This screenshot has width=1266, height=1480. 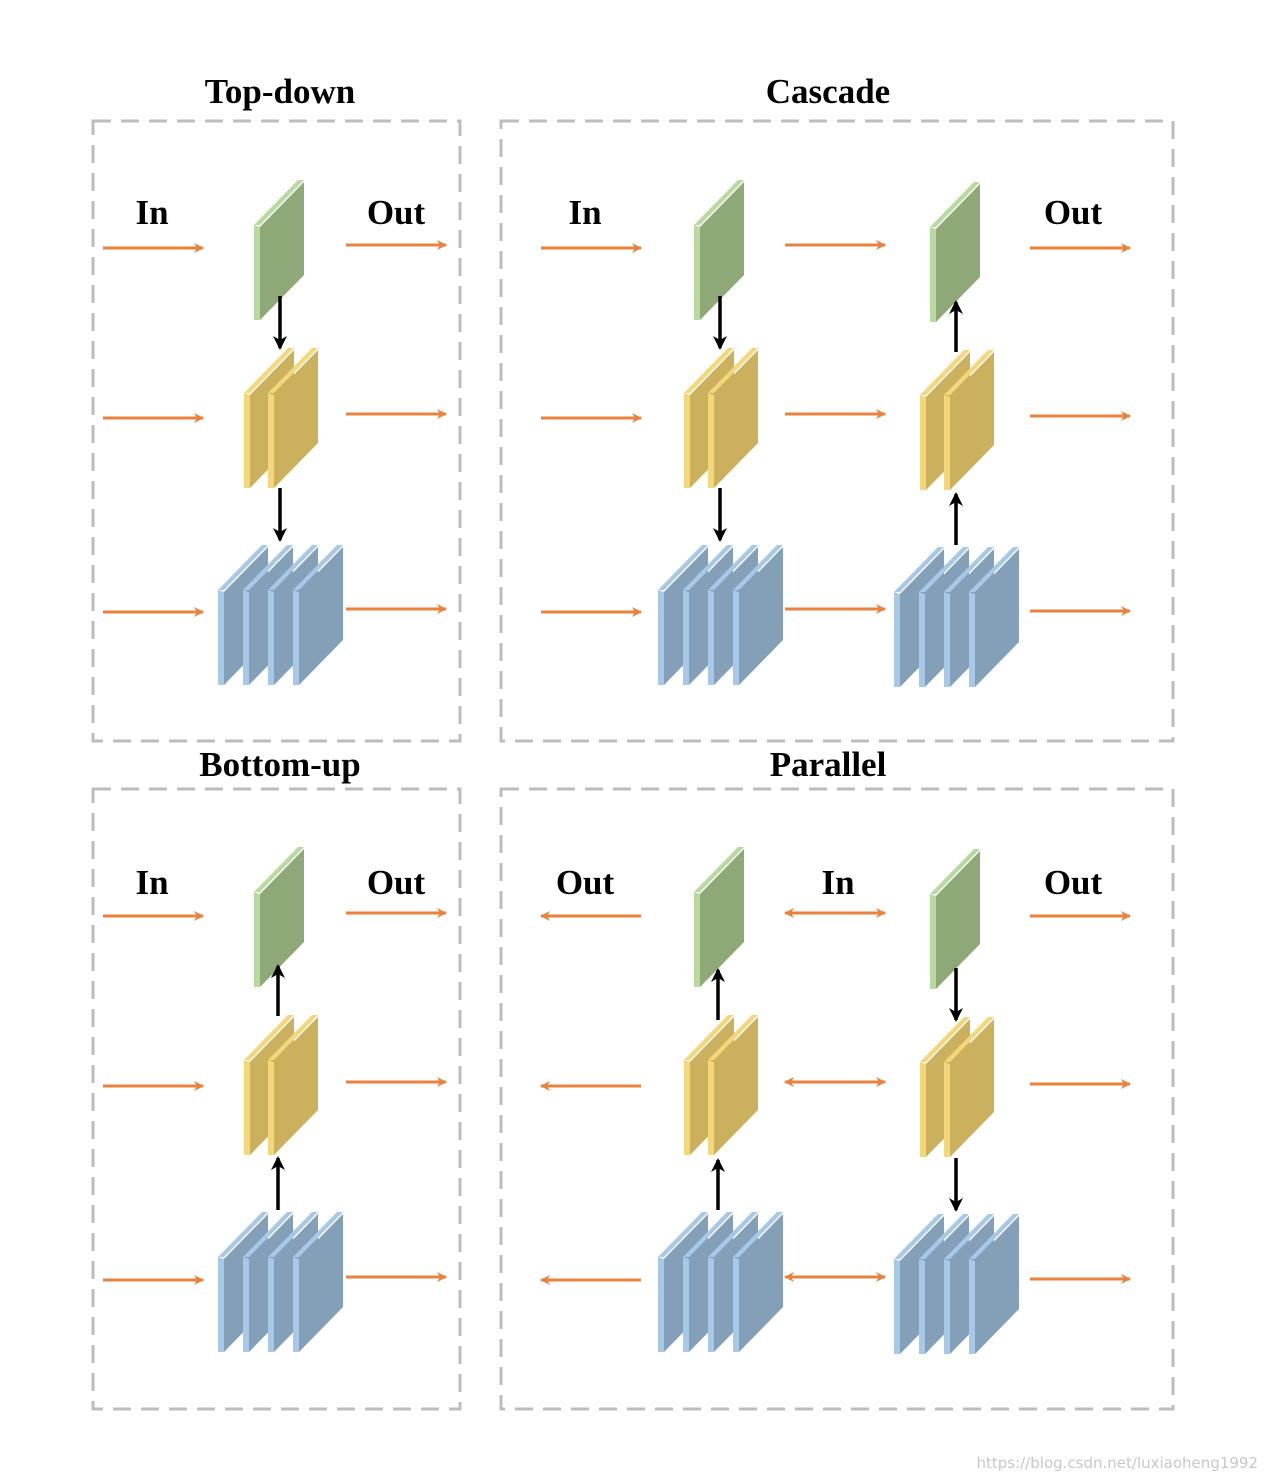 I want to click on parallel-in-label: In, so click(x=837, y=882).